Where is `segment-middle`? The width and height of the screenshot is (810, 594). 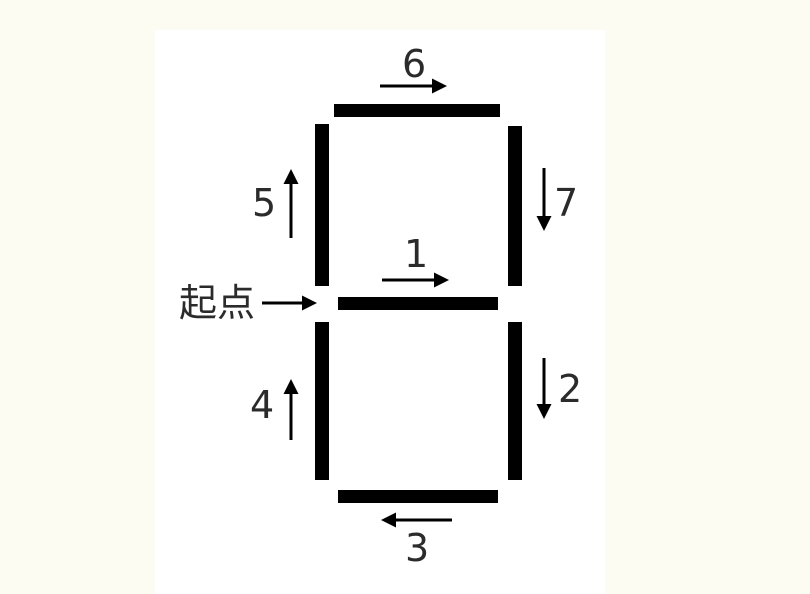 segment-middle is located at coordinates (418, 303).